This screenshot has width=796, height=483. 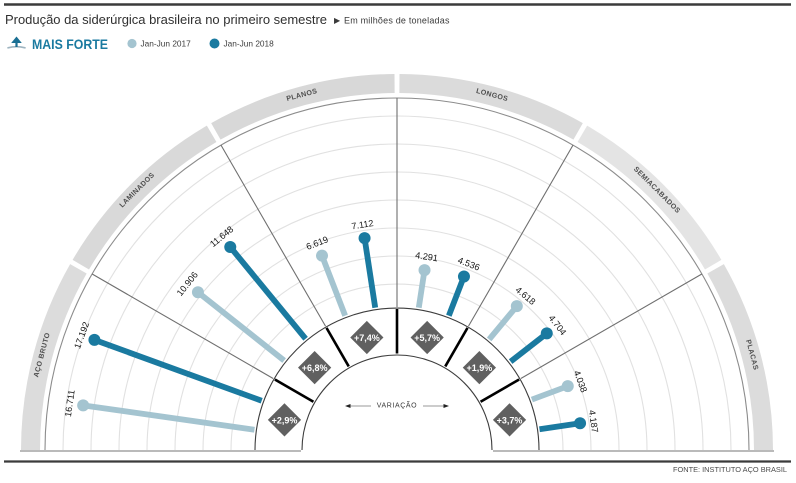 What do you see at coordinates (427, 256) in the screenshot?
I see `svg-text: 4.291` at bounding box center [427, 256].